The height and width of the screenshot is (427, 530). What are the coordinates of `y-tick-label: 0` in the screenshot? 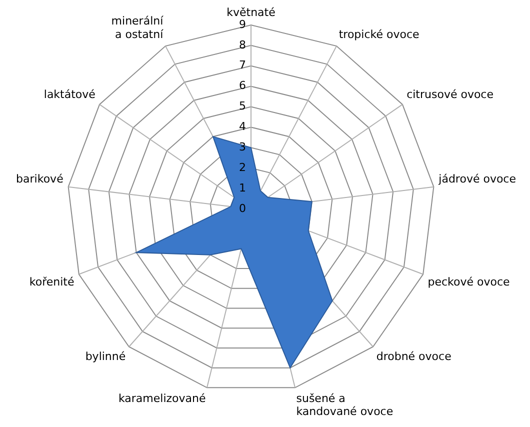 It's located at (242, 208).